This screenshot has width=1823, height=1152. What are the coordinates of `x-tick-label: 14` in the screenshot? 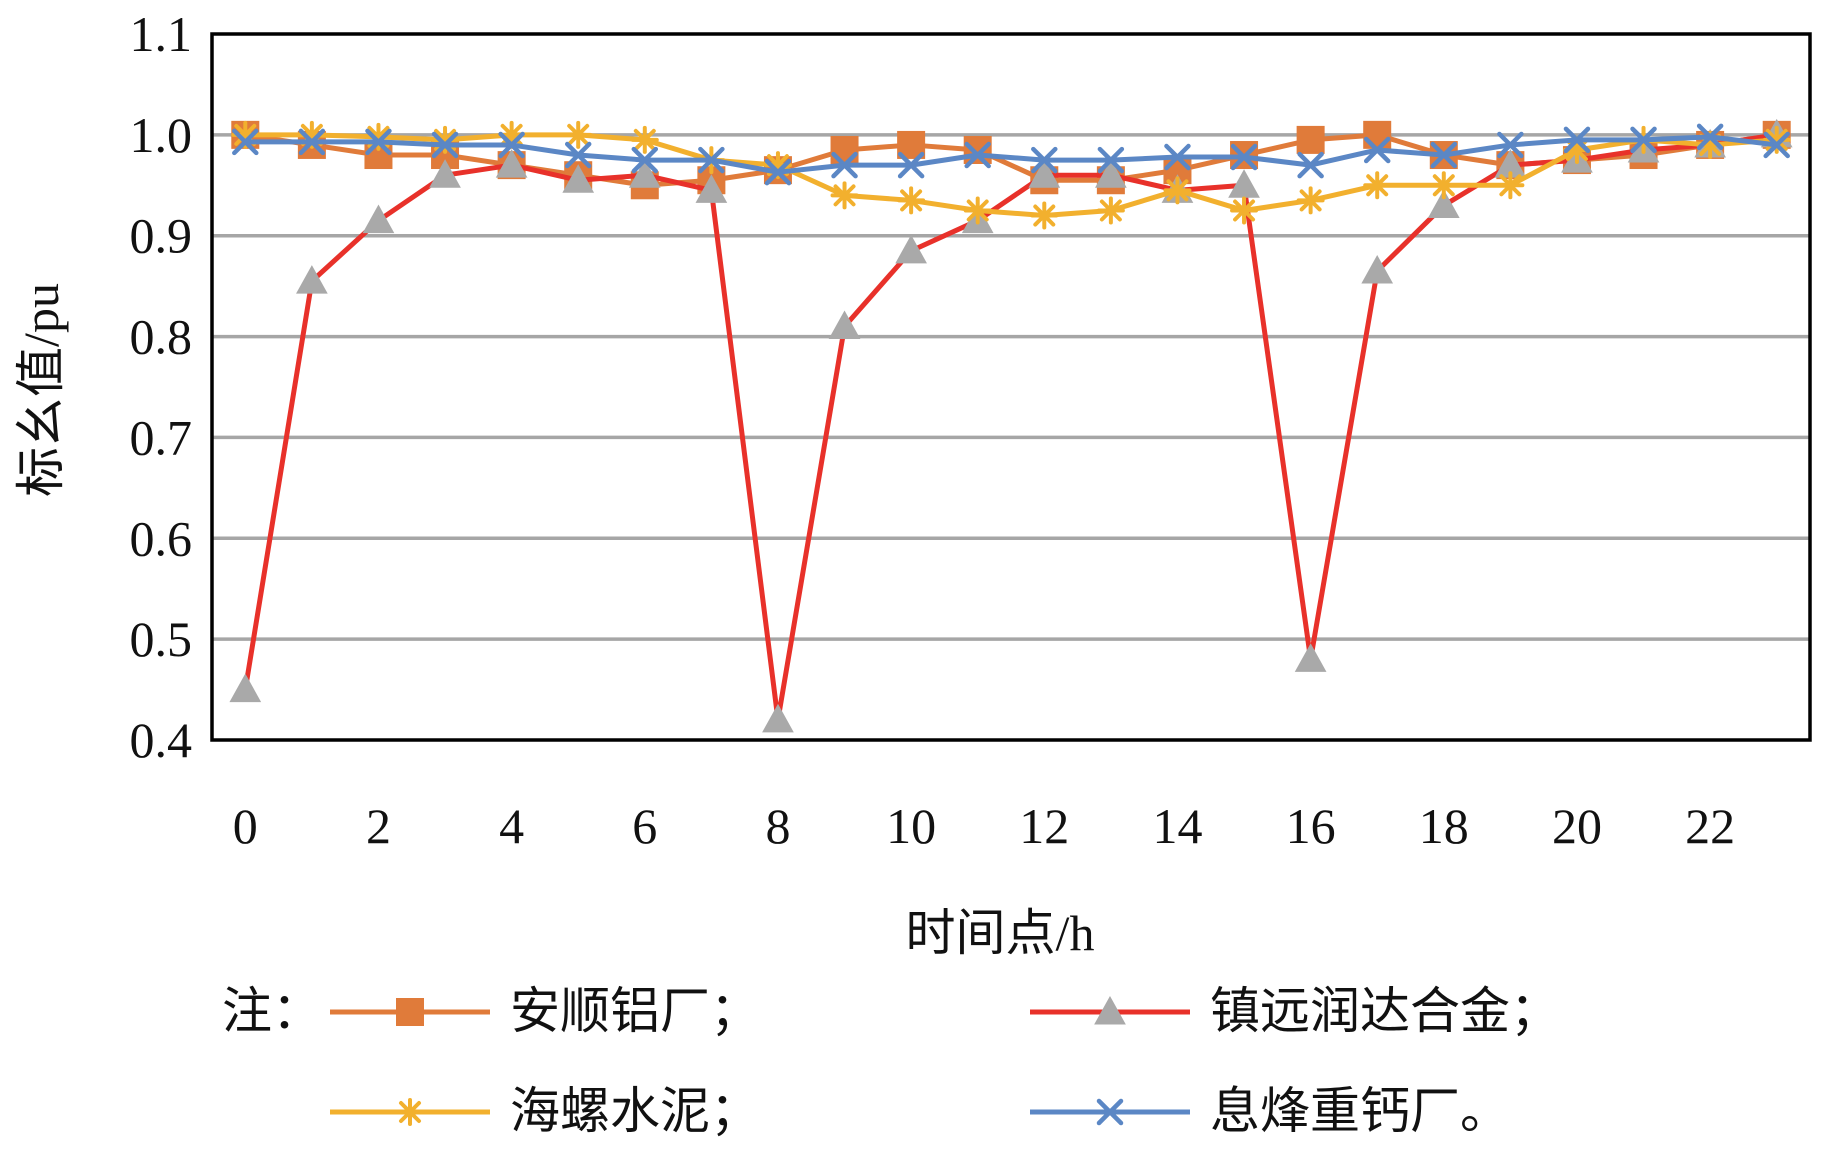 It's located at (1177, 826).